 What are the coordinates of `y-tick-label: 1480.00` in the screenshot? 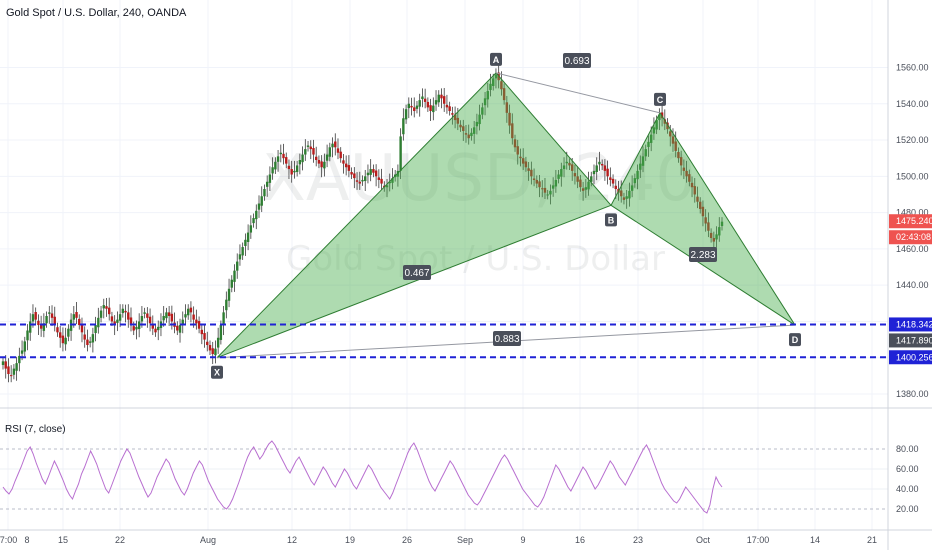 It's located at (912, 213).